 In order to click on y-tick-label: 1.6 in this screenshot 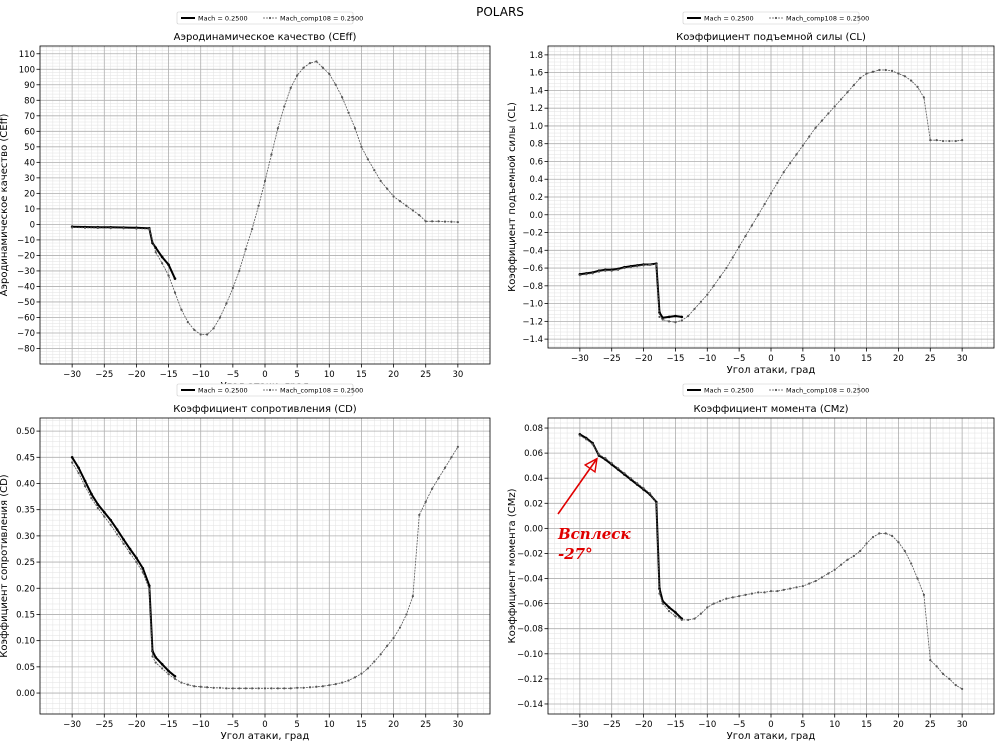, I will do `click(536, 74)`.